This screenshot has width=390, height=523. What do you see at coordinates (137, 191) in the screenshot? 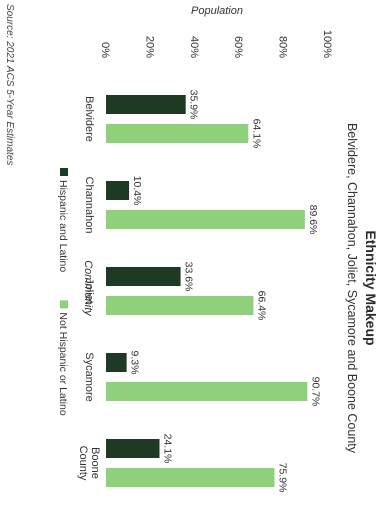
I see `bar-value-label: 10.4%` at bounding box center [137, 191].